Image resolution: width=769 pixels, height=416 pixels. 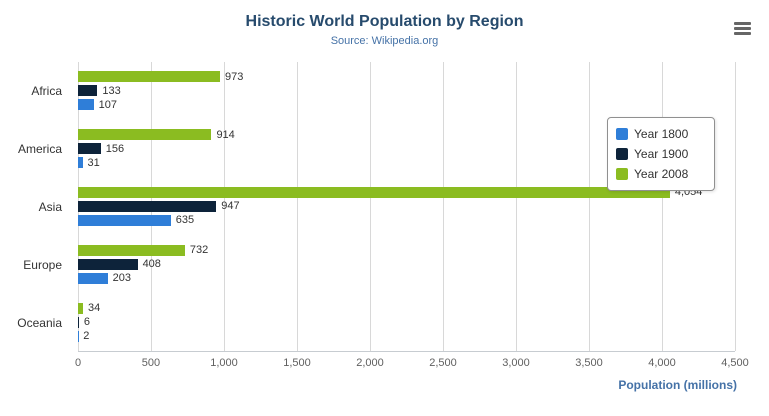 What do you see at coordinates (230, 206) in the screenshot?
I see `bar-value-label: 947` at bounding box center [230, 206].